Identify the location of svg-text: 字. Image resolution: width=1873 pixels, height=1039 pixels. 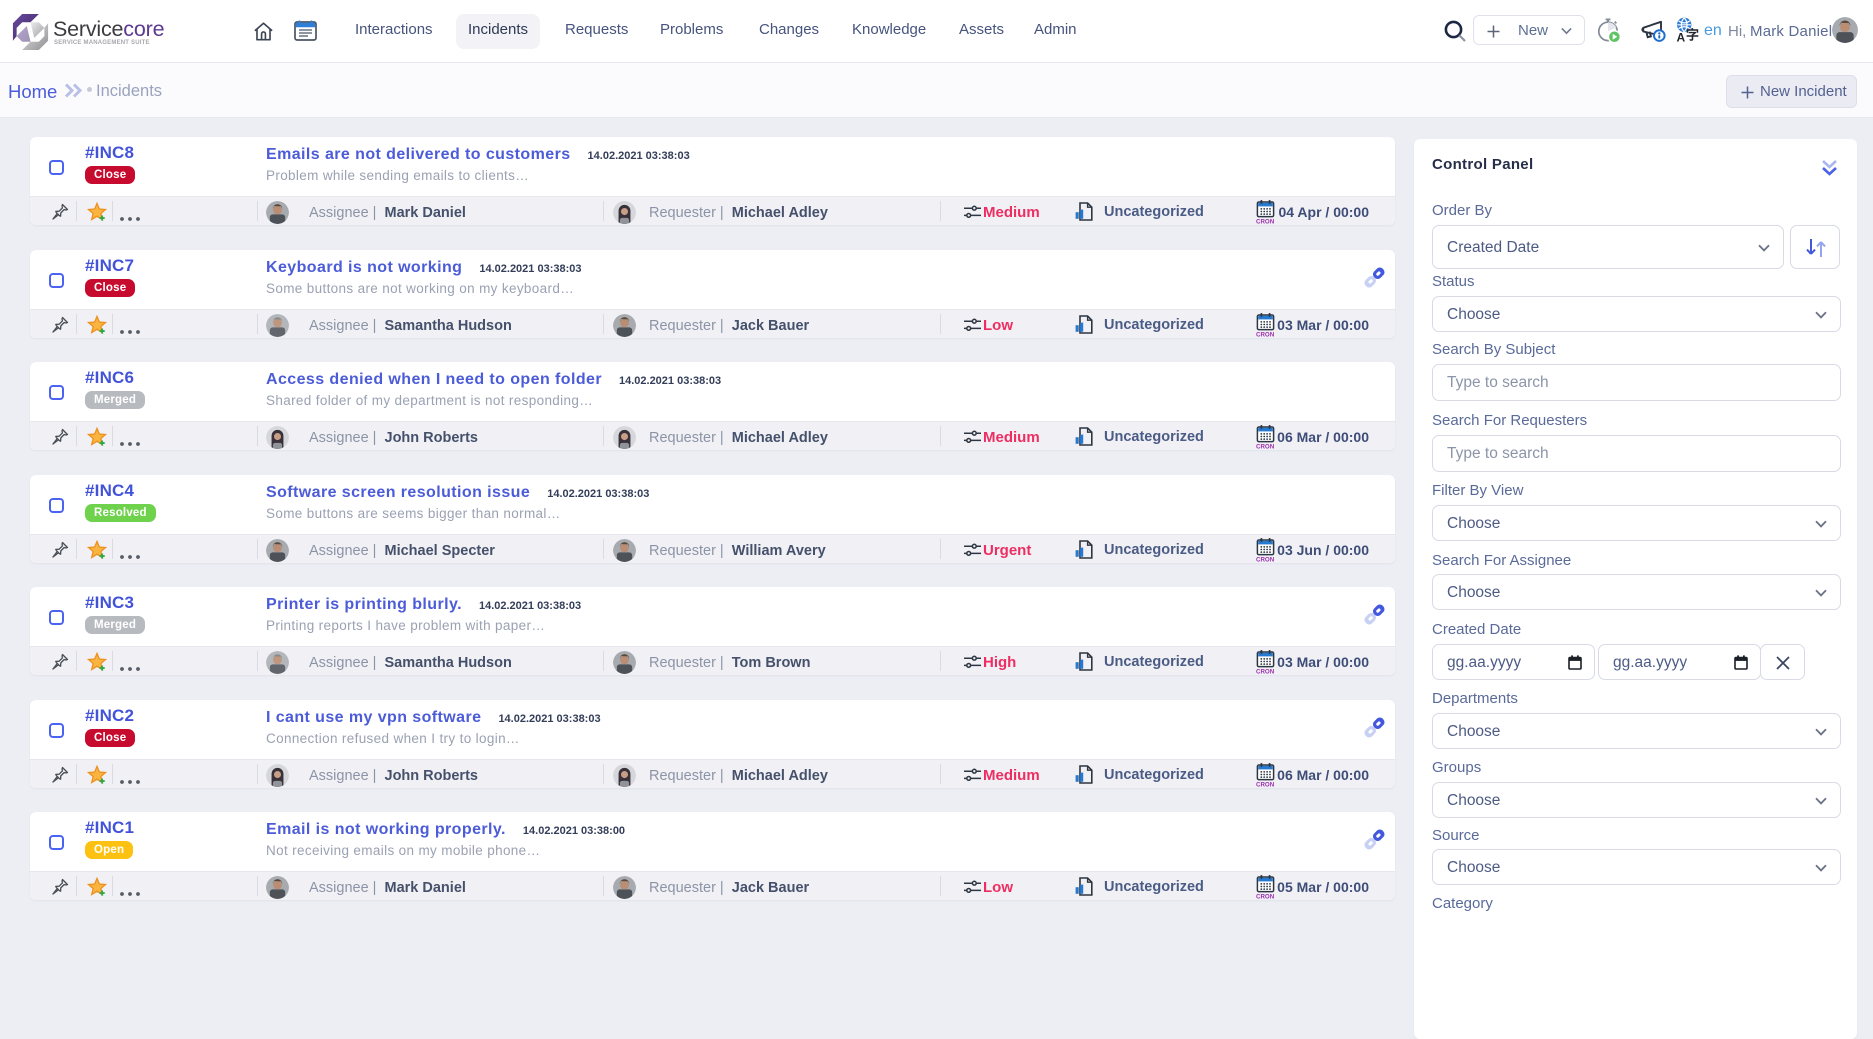
(1692, 35).